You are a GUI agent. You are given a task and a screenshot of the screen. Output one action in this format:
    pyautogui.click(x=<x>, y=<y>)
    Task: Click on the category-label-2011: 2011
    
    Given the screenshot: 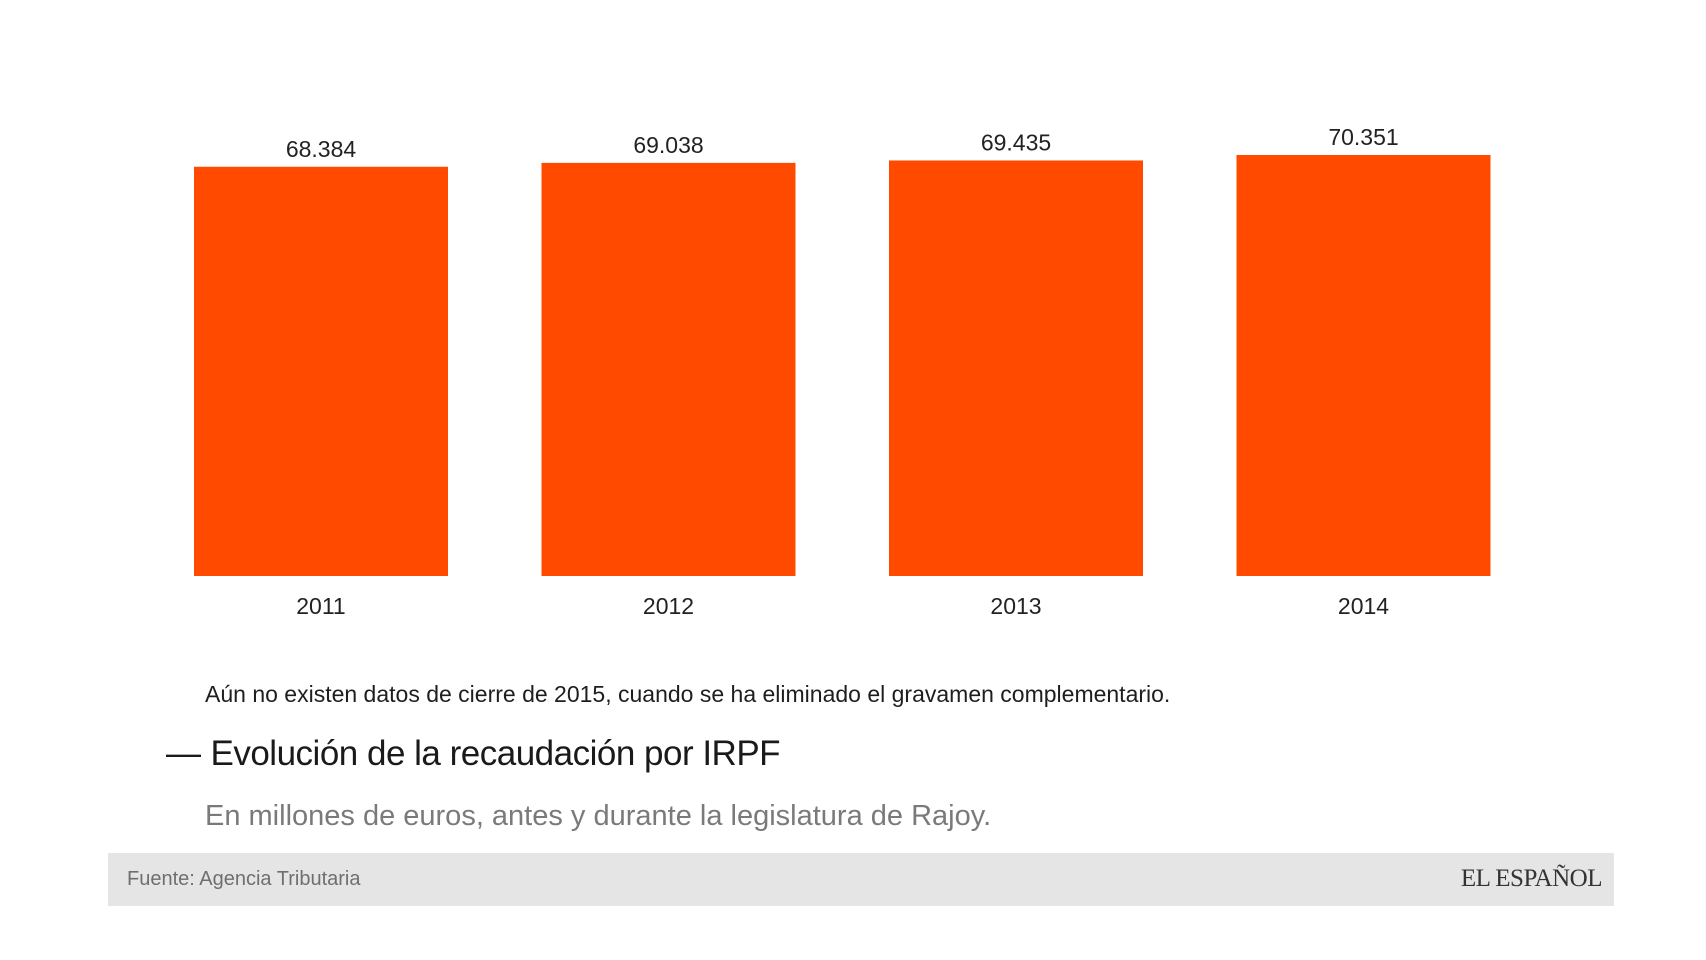 What is the action you would take?
    pyautogui.click(x=320, y=606)
    